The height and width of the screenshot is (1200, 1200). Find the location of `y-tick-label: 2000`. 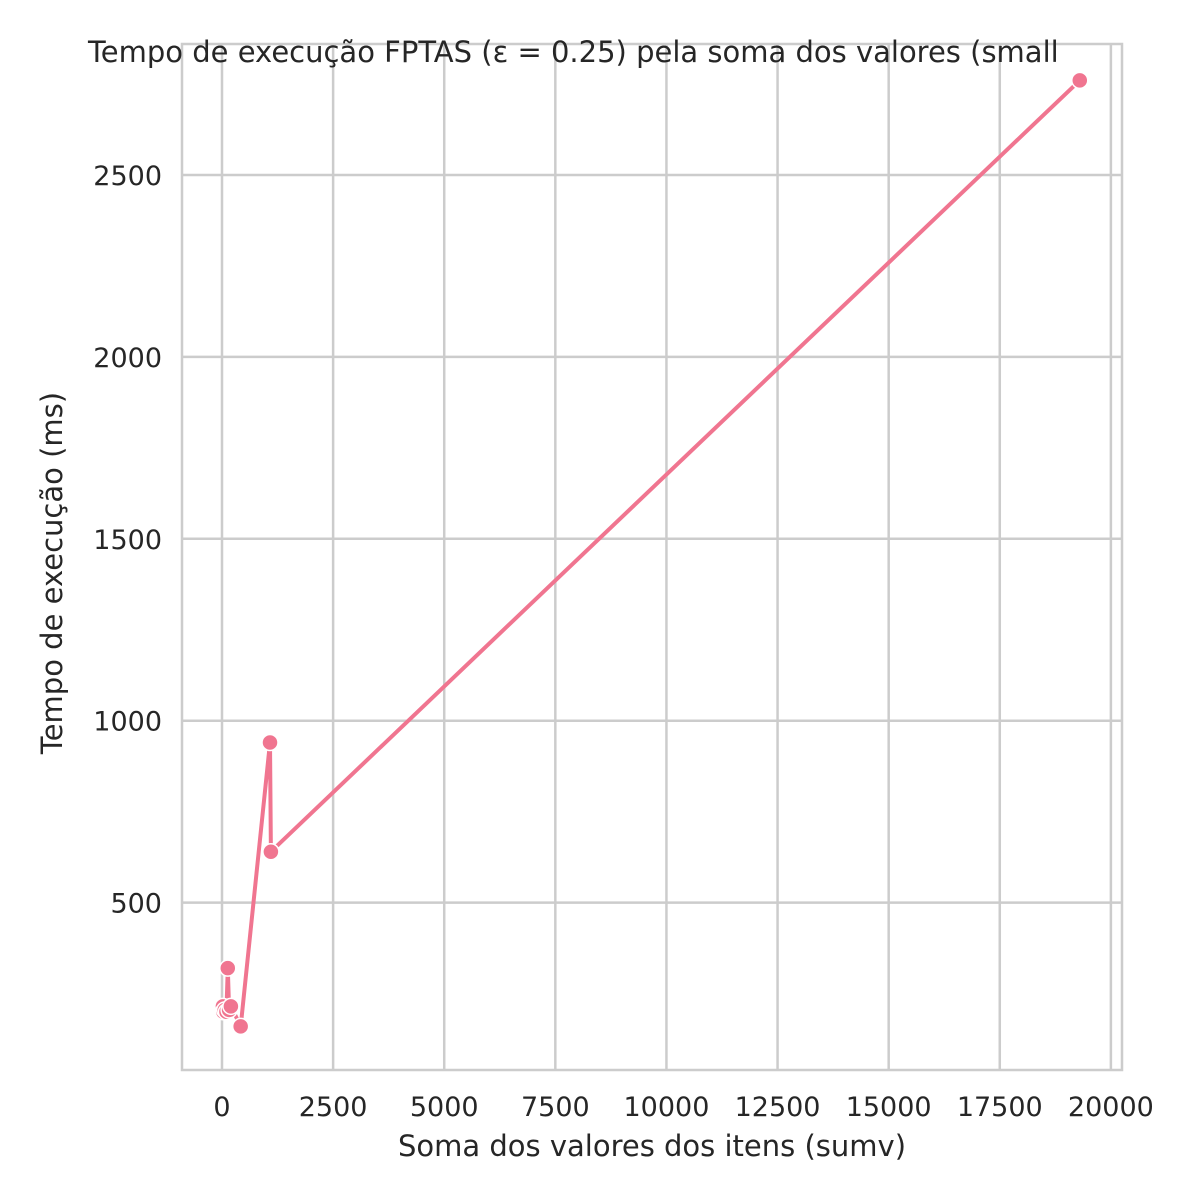

y-tick-label: 2000 is located at coordinates (127, 358).